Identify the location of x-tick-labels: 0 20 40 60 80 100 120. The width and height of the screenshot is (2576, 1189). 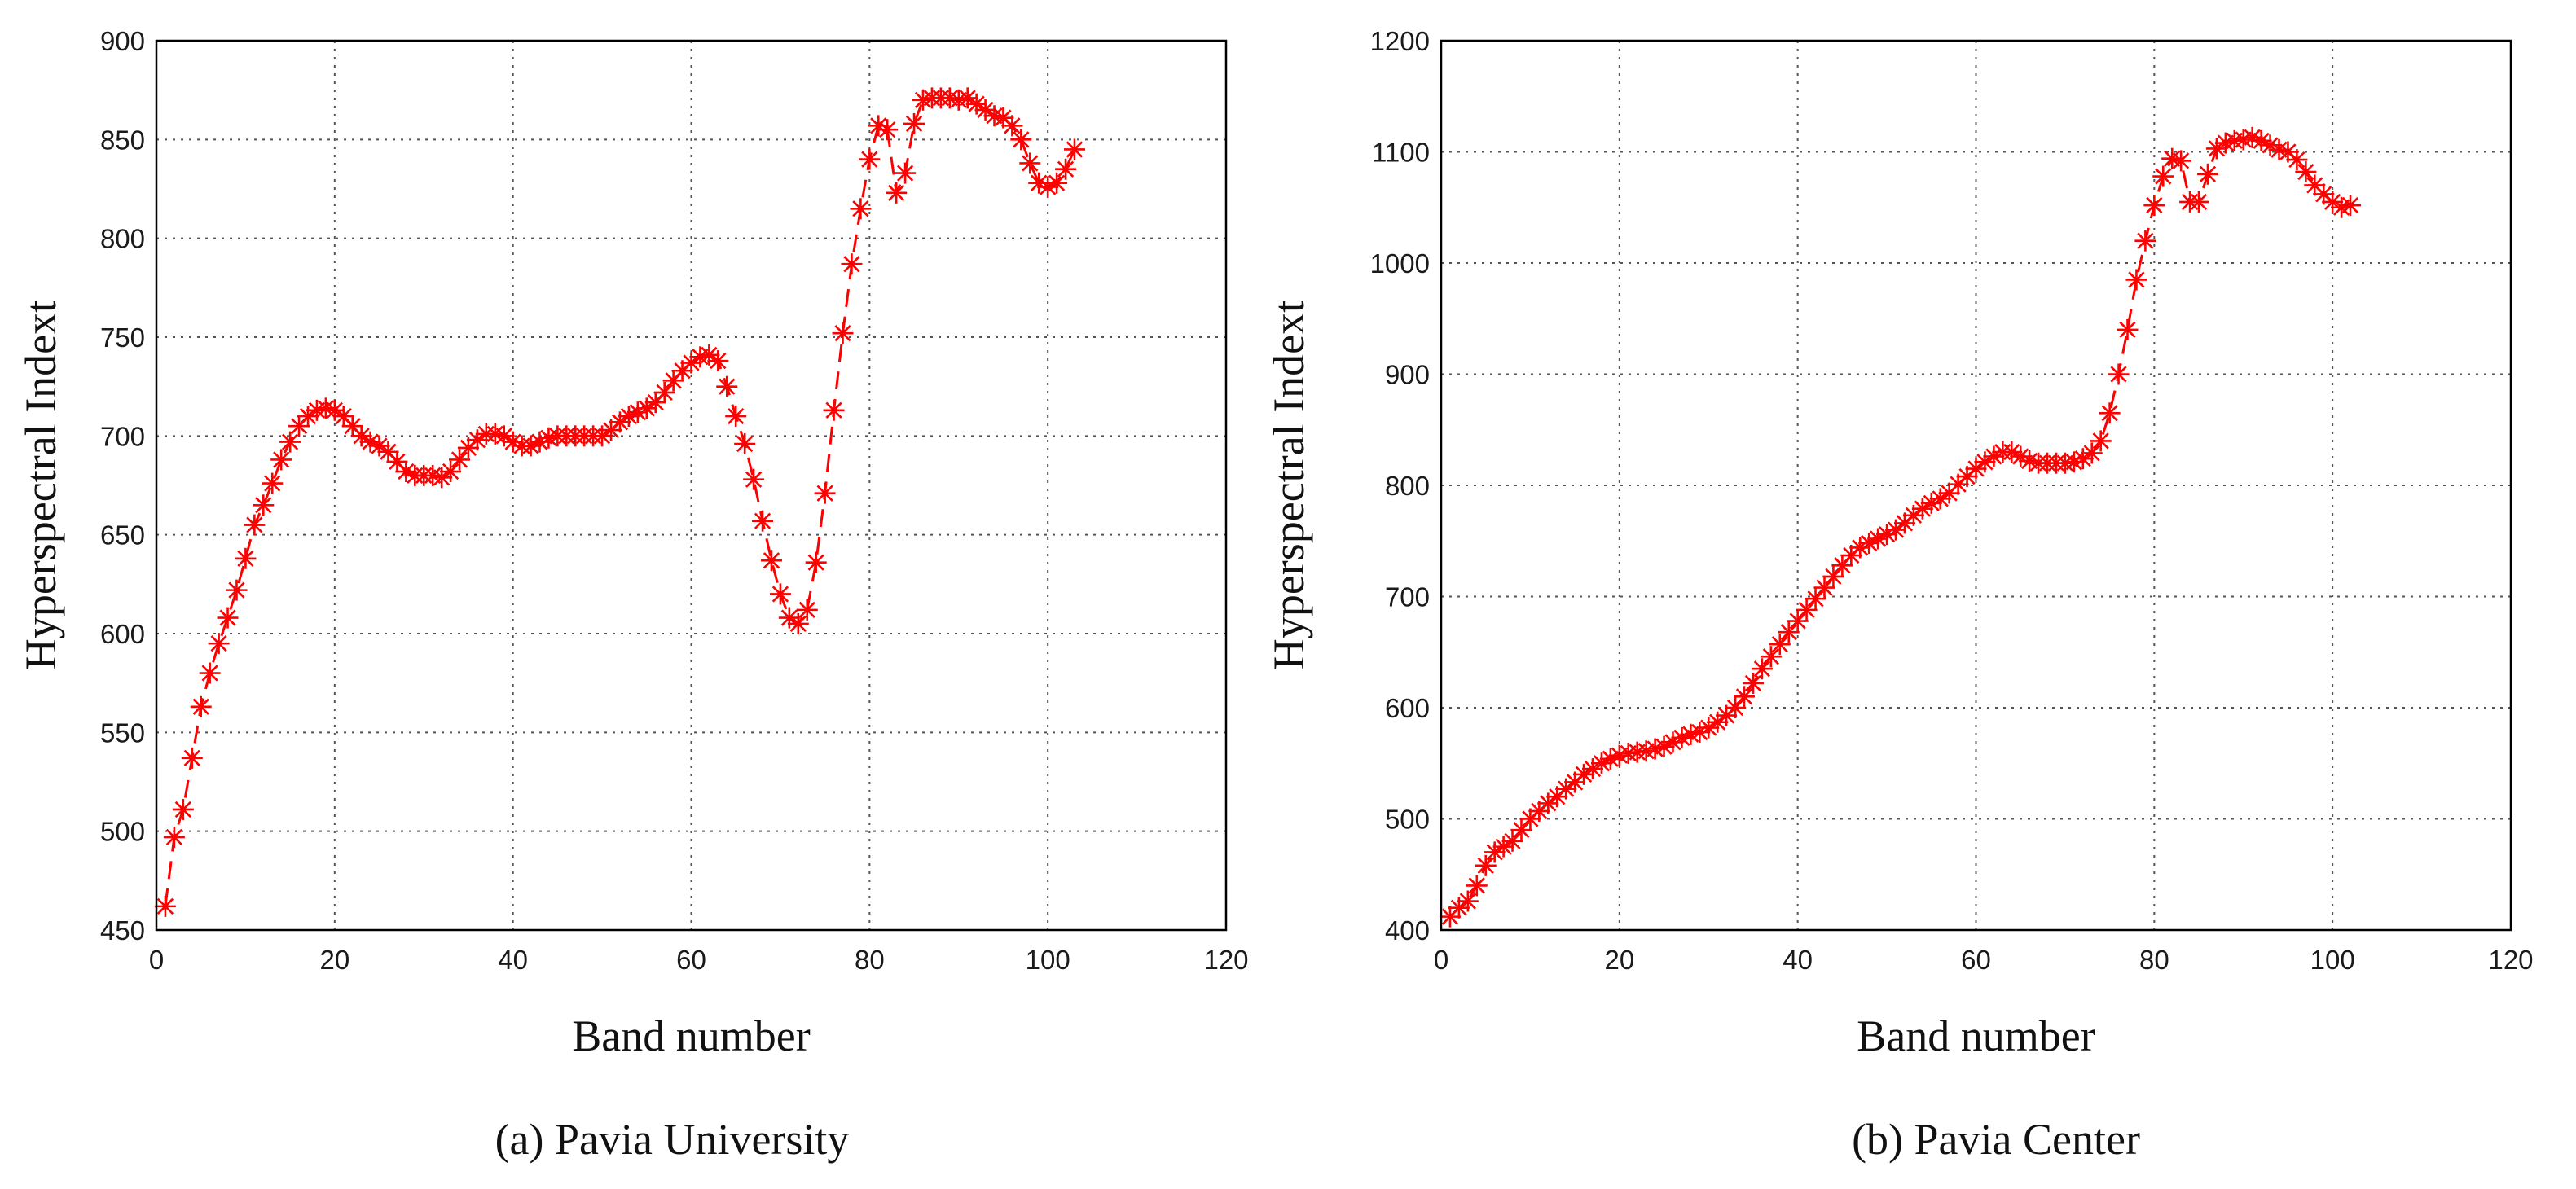
(699, 960).